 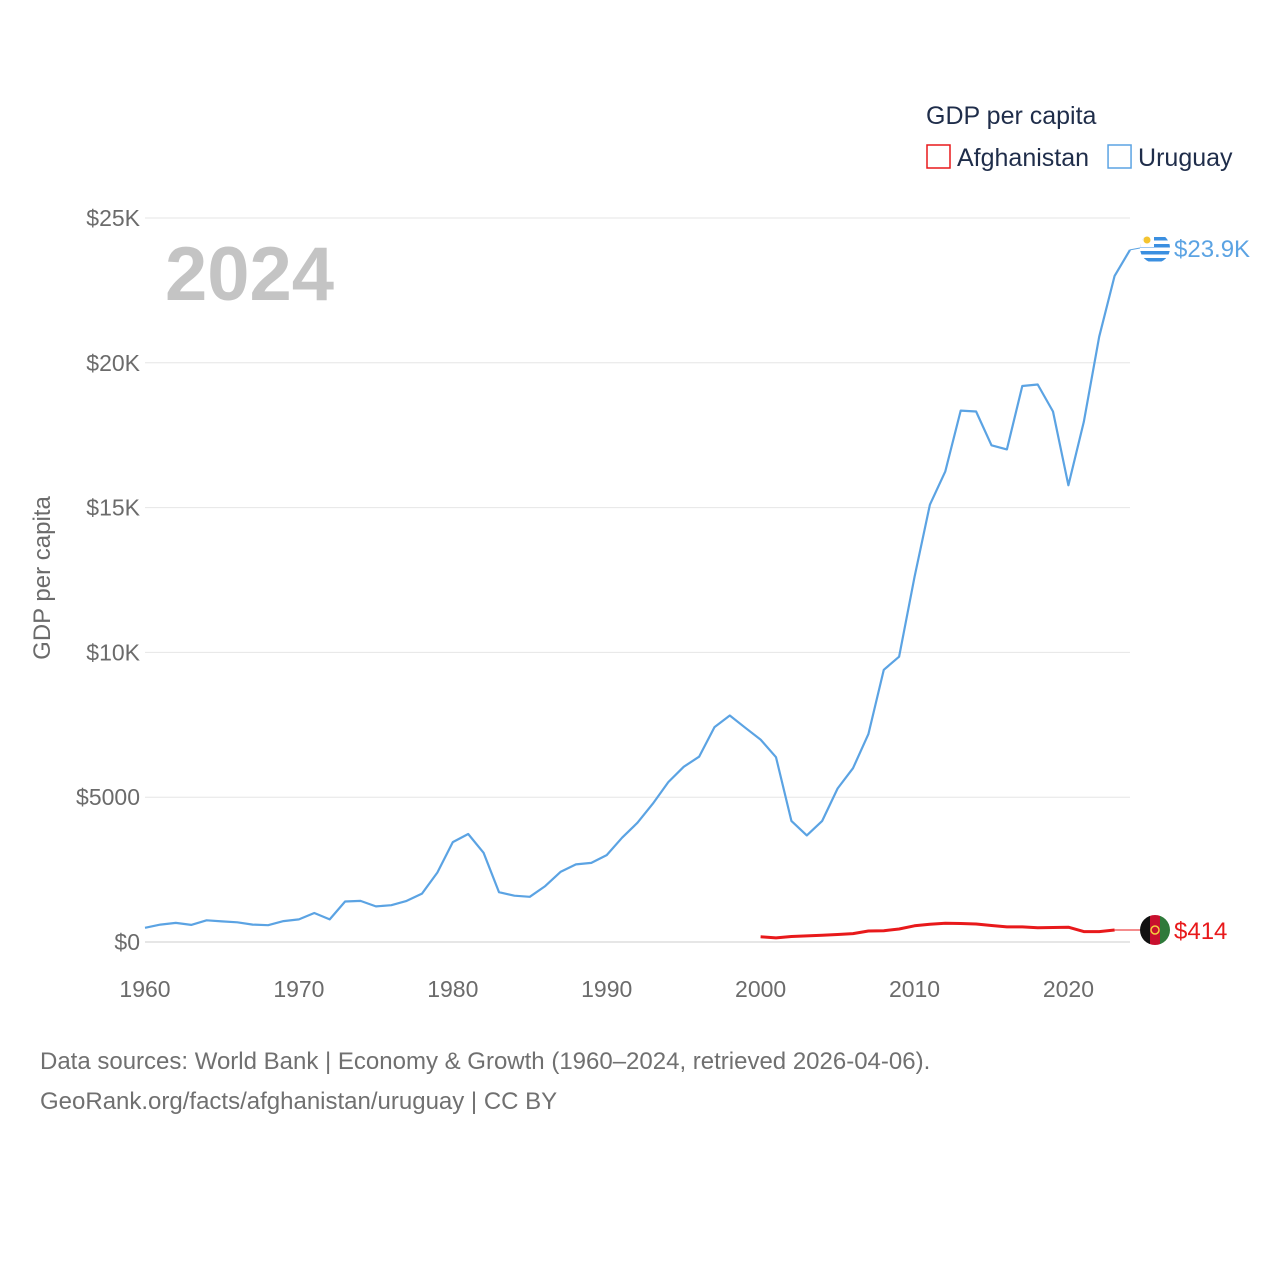 I want to click on x-tick-label: 1960, so click(x=144, y=989).